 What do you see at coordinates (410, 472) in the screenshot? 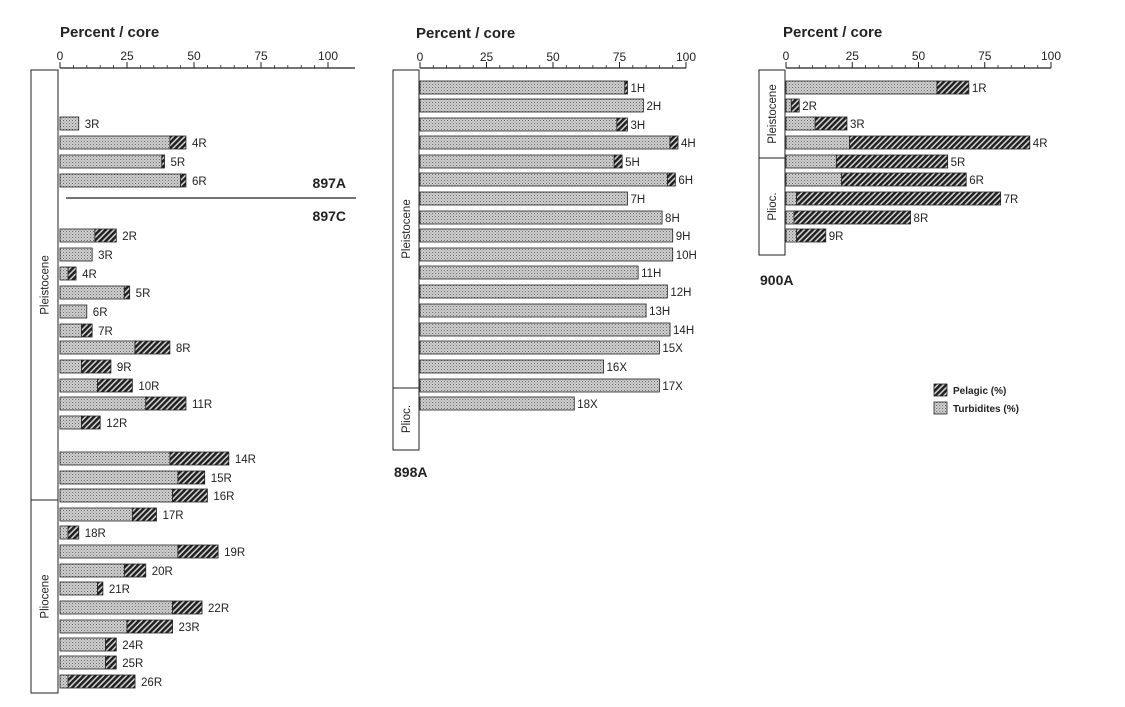
I see `site-label: 898A` at bounding box center [410, 472].